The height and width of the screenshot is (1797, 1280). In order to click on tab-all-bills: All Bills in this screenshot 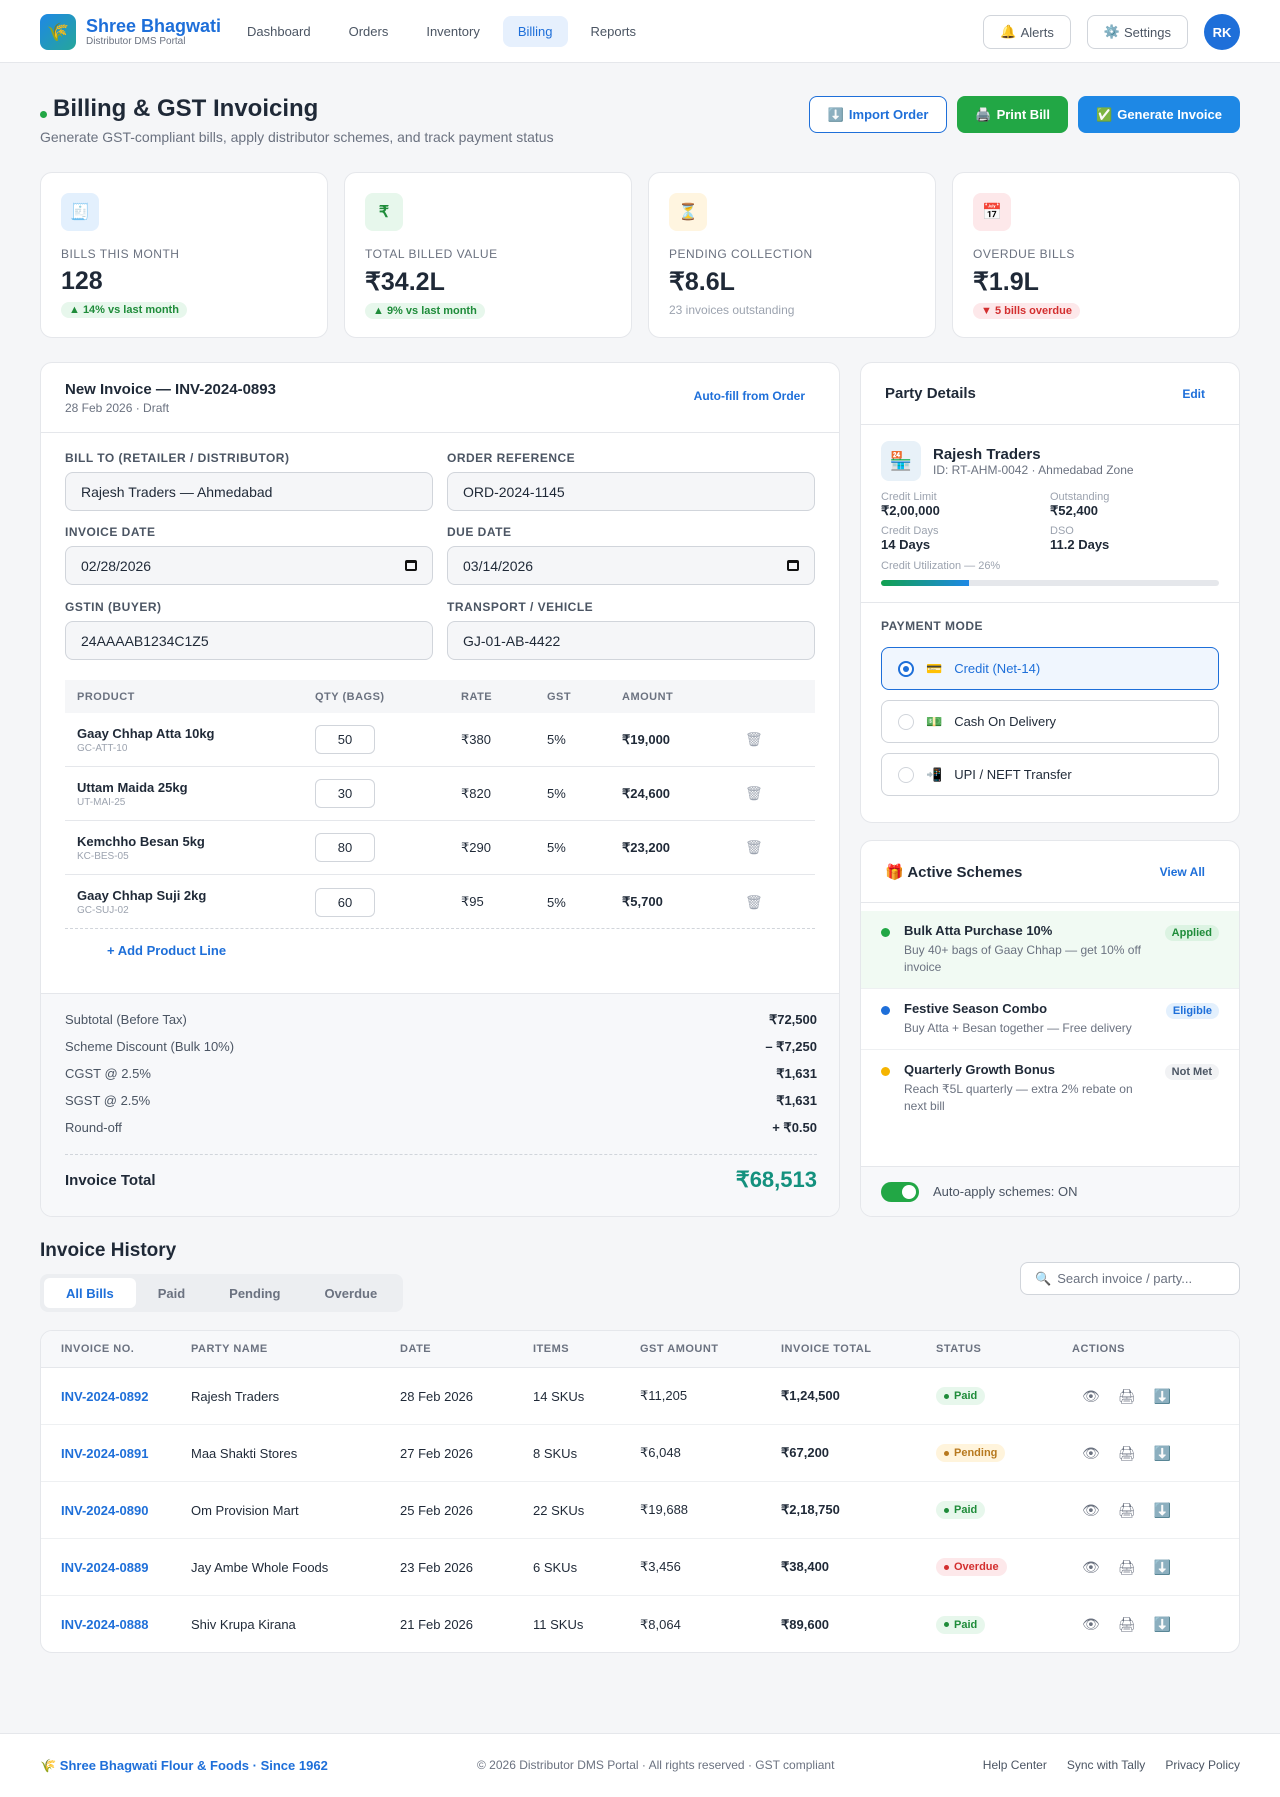, I will do `click(90, 1293)`.